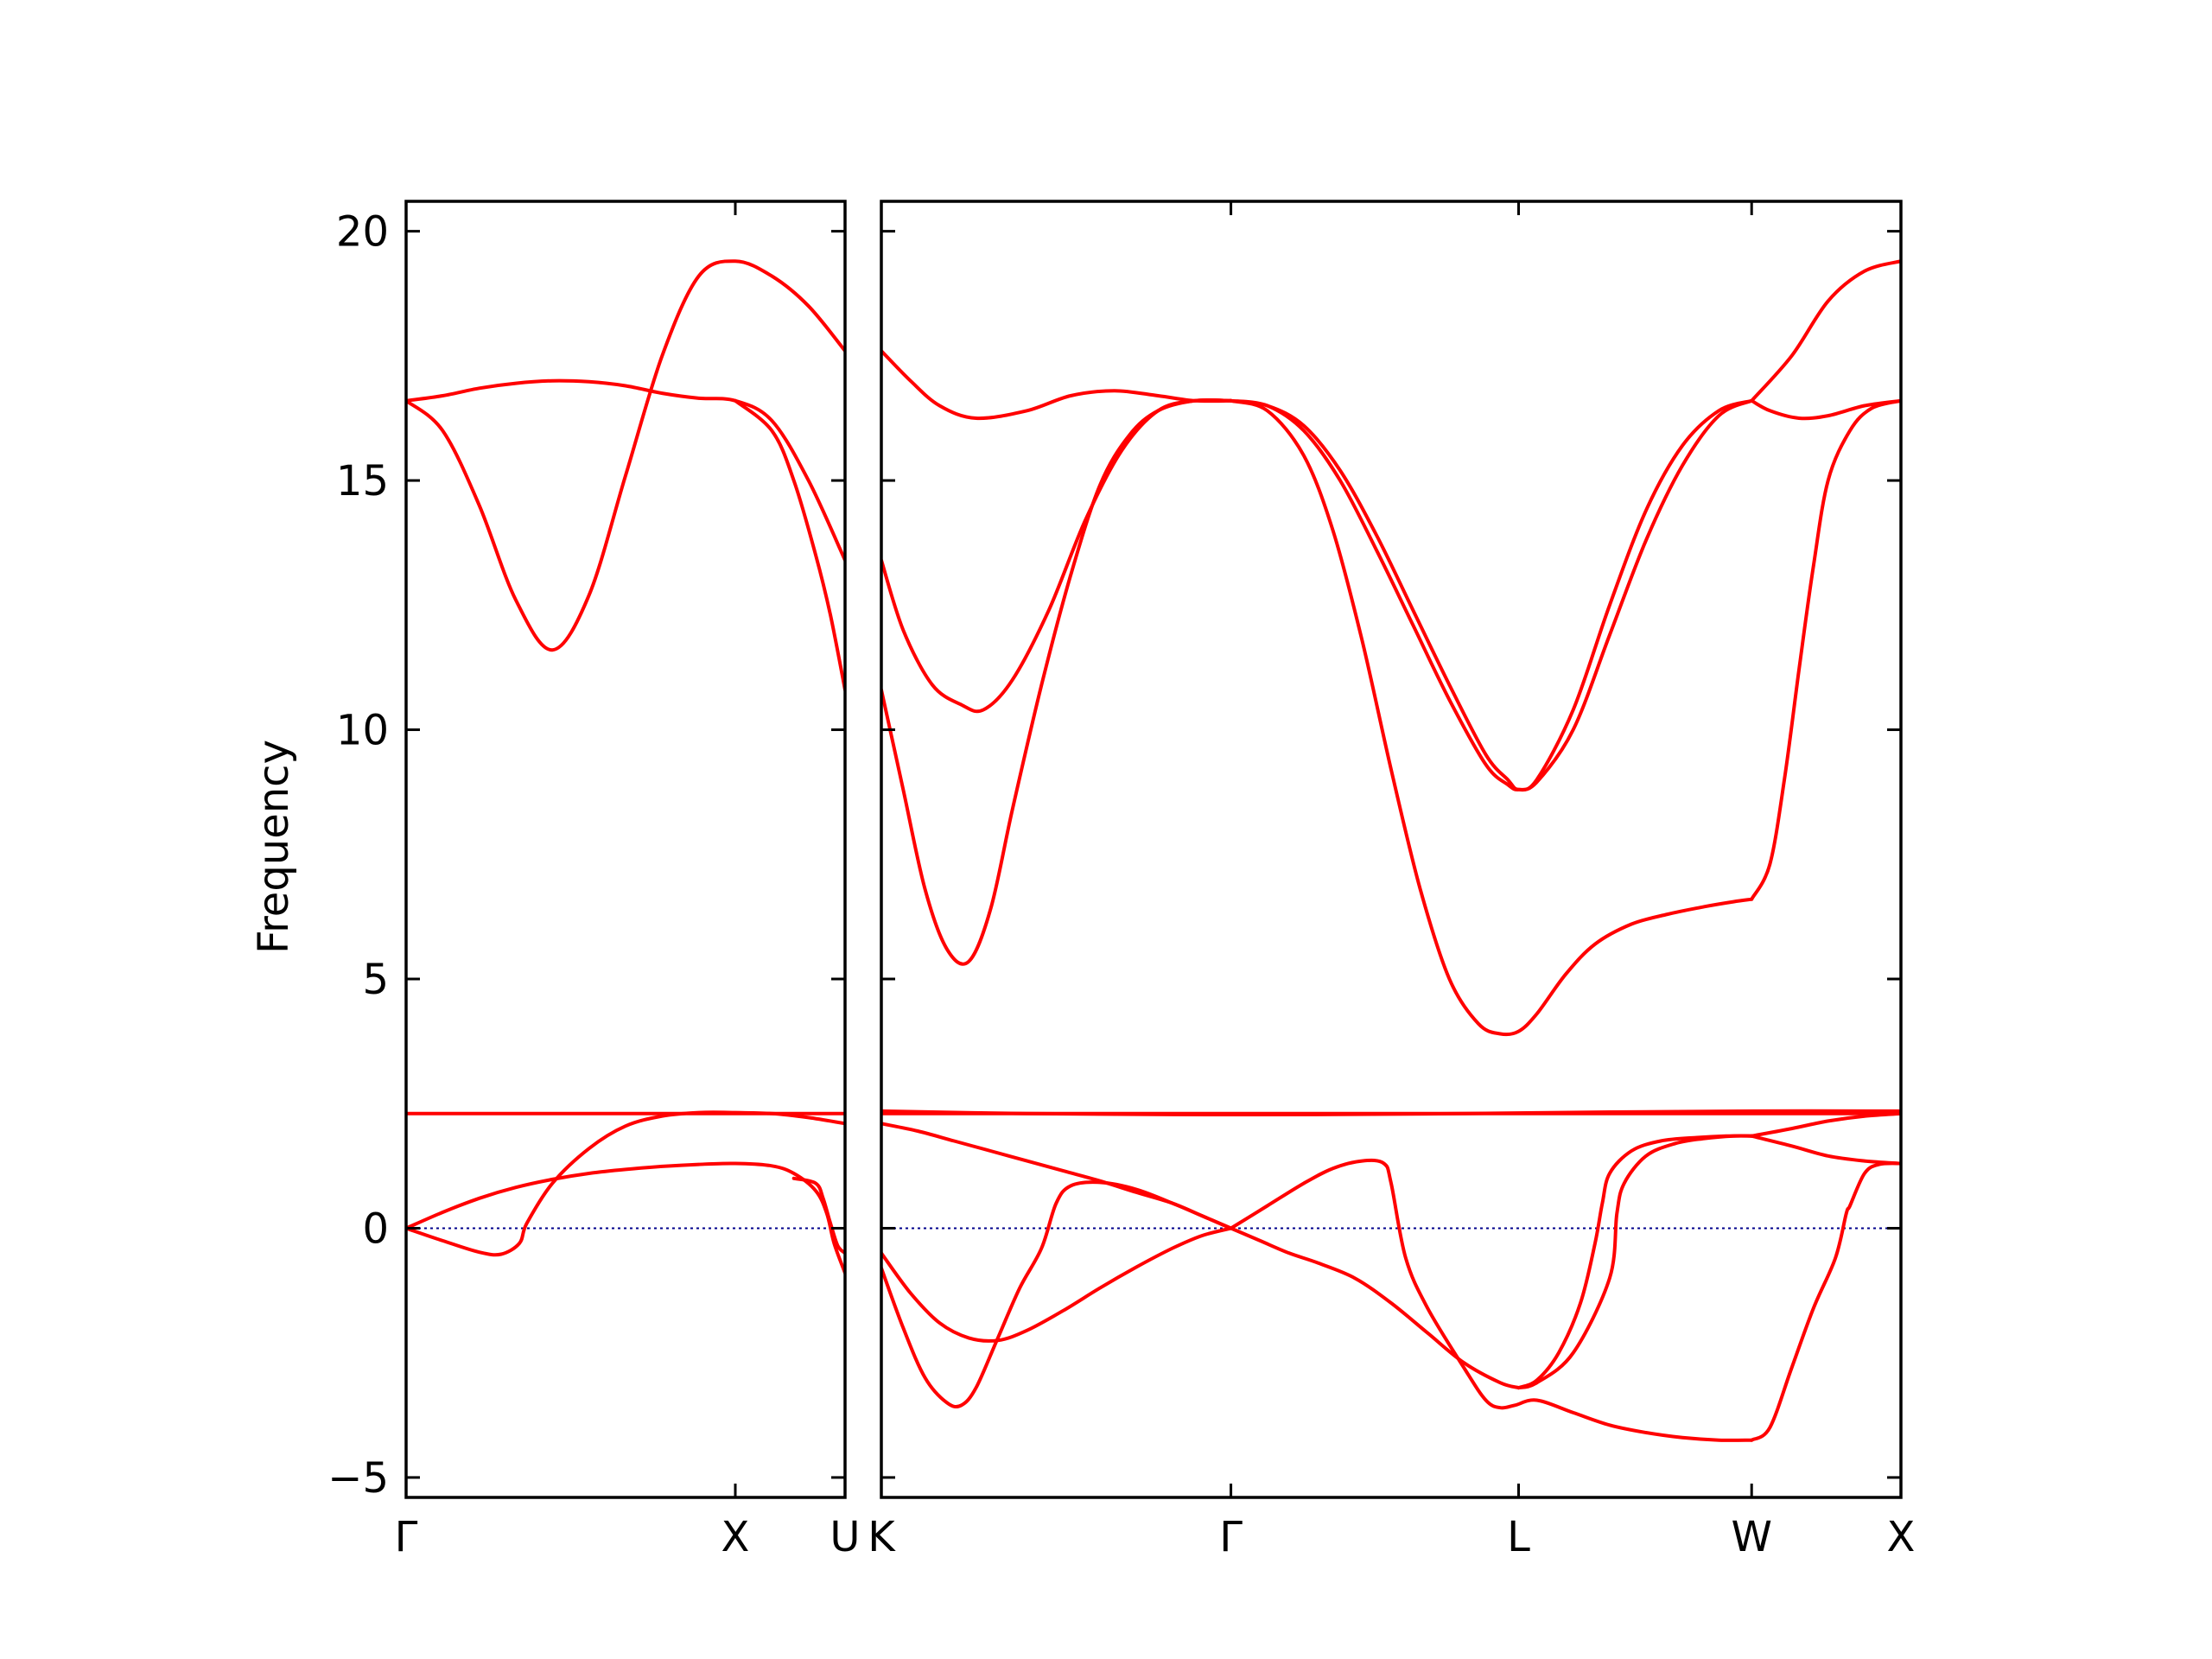  What do you see at coordinates (375, 980) in the screenshot?
I see `y-tick-label: 5` at bounding box center [375, 980].